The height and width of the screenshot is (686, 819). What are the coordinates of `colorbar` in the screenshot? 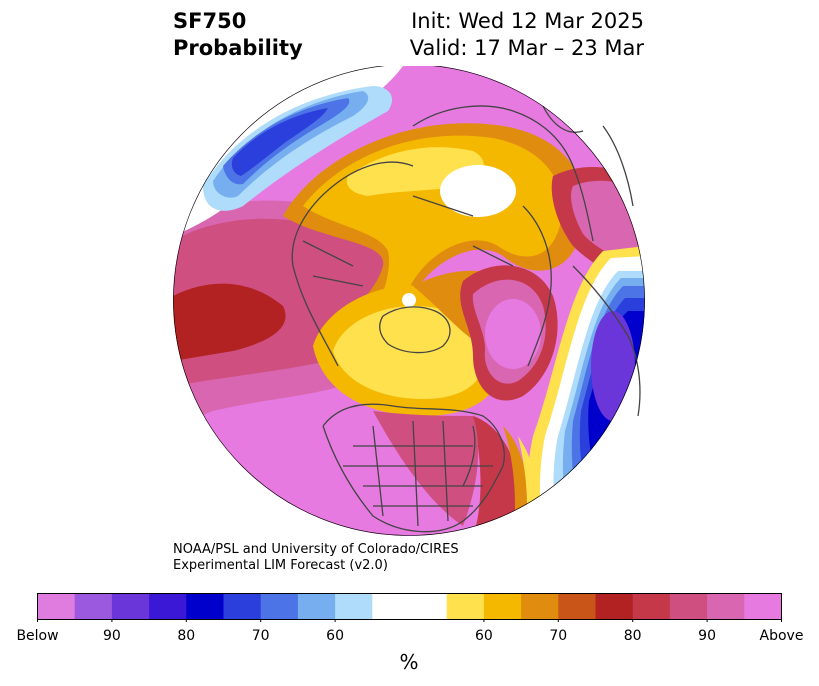 It's located at (409, 607).